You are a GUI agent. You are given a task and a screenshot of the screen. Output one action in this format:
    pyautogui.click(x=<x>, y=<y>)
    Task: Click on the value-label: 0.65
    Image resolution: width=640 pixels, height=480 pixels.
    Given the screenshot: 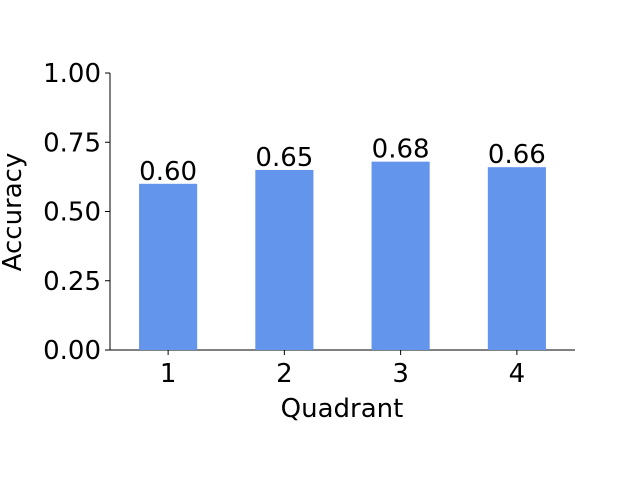 What is the action you would take?
    pyautogui.click(x=284, y=158)
    